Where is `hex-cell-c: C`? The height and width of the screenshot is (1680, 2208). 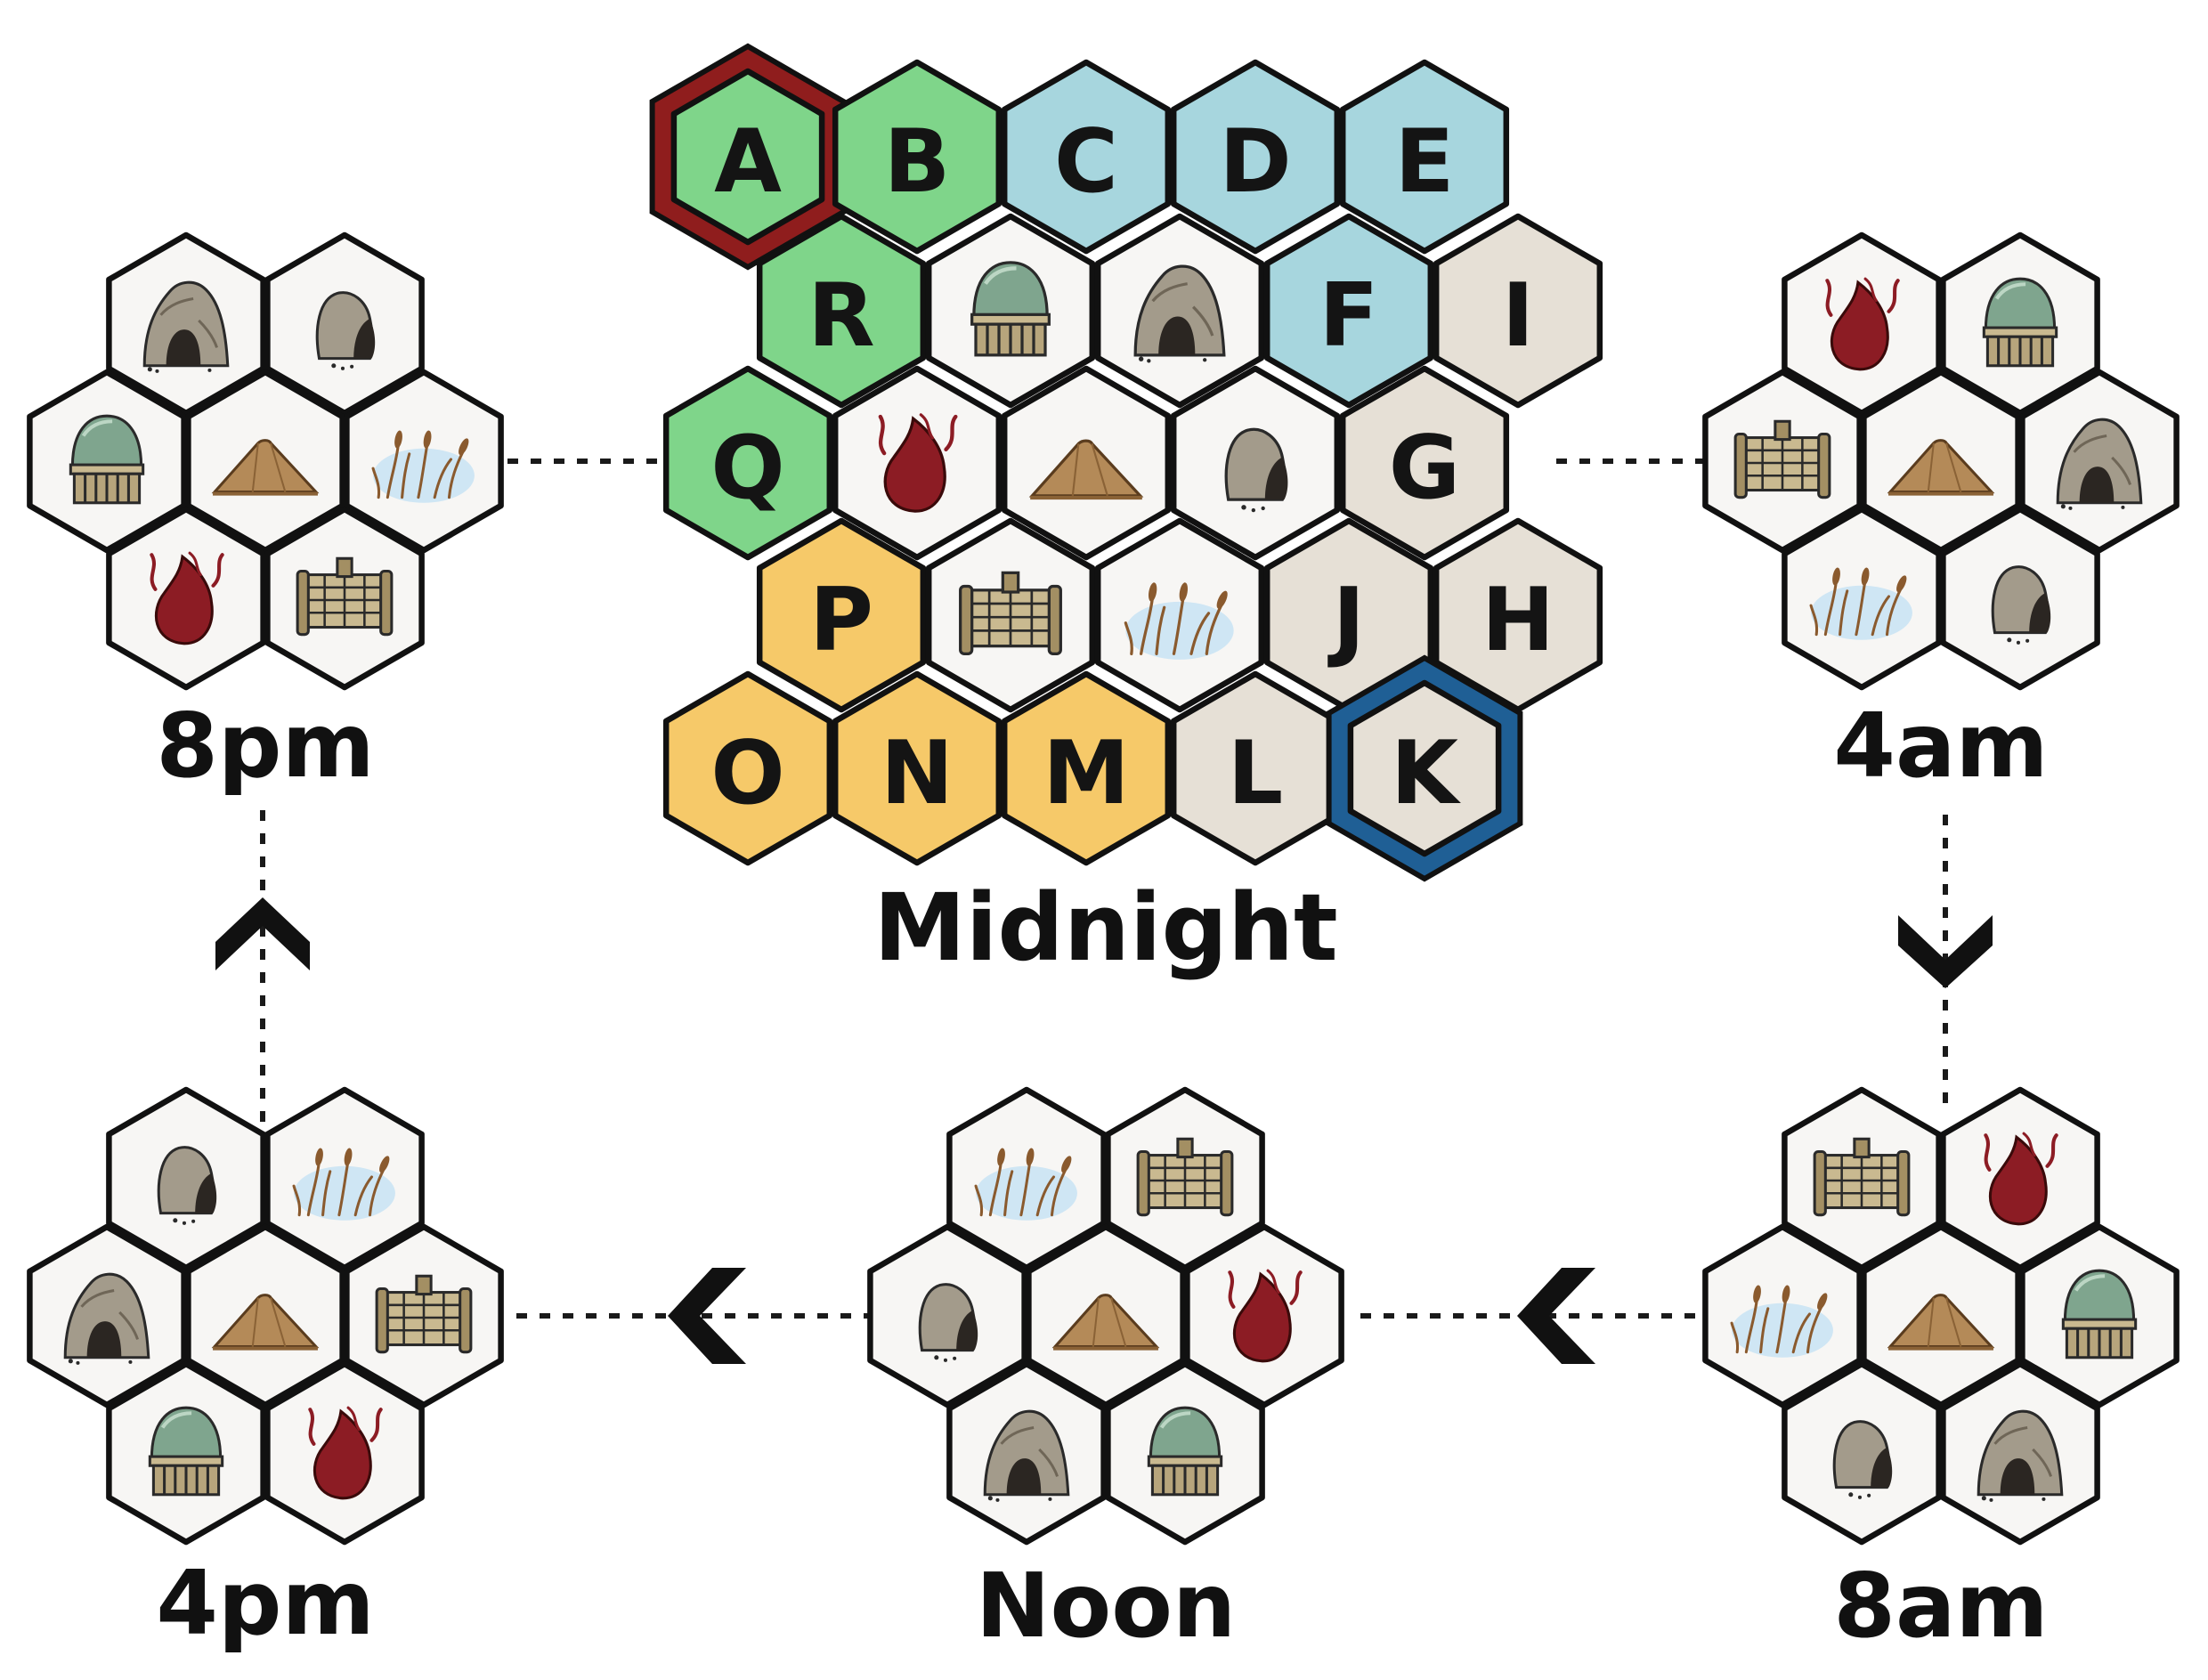 hex-cell-c: C is located at coordinates (1086, 157).